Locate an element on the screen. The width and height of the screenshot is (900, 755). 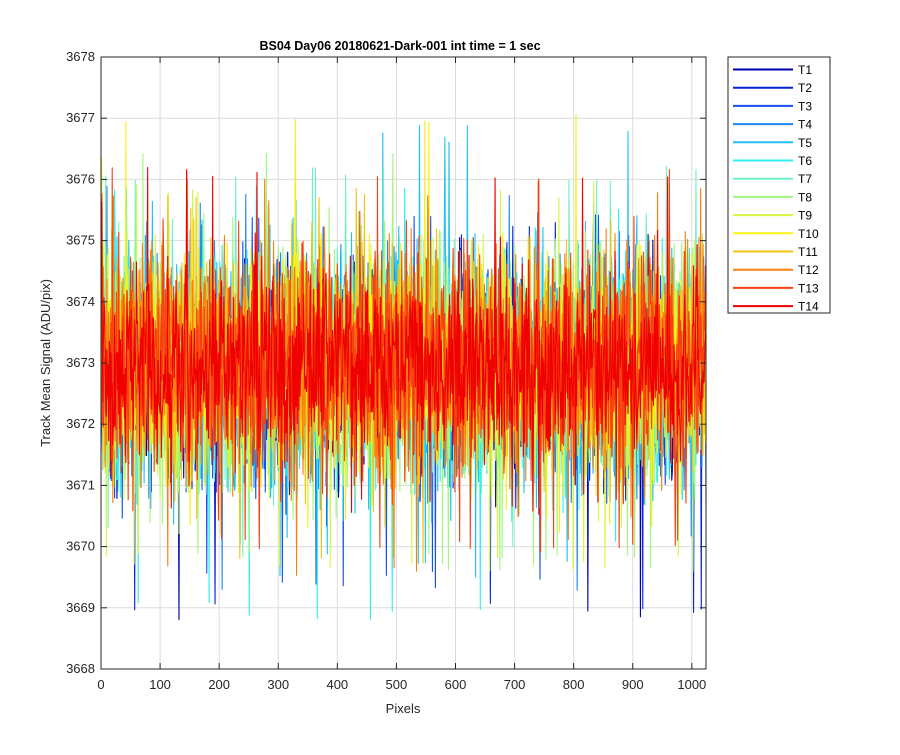
x-tick-label: 600 is located at coordinates (456, 684).